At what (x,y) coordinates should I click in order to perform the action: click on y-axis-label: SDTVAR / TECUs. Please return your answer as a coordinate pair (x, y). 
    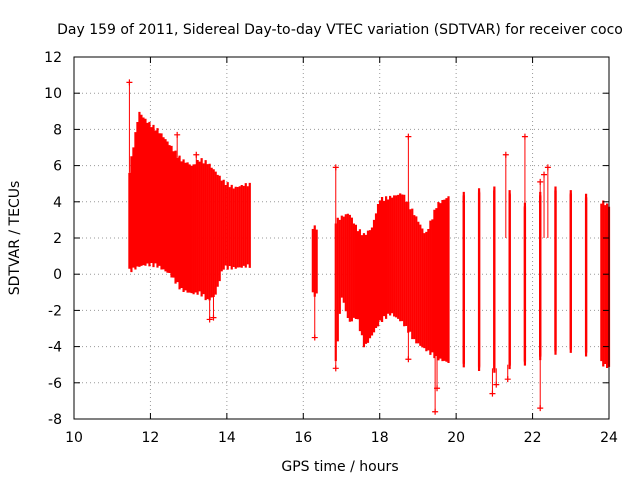
    Looking at the image, I should click on (15, 238).